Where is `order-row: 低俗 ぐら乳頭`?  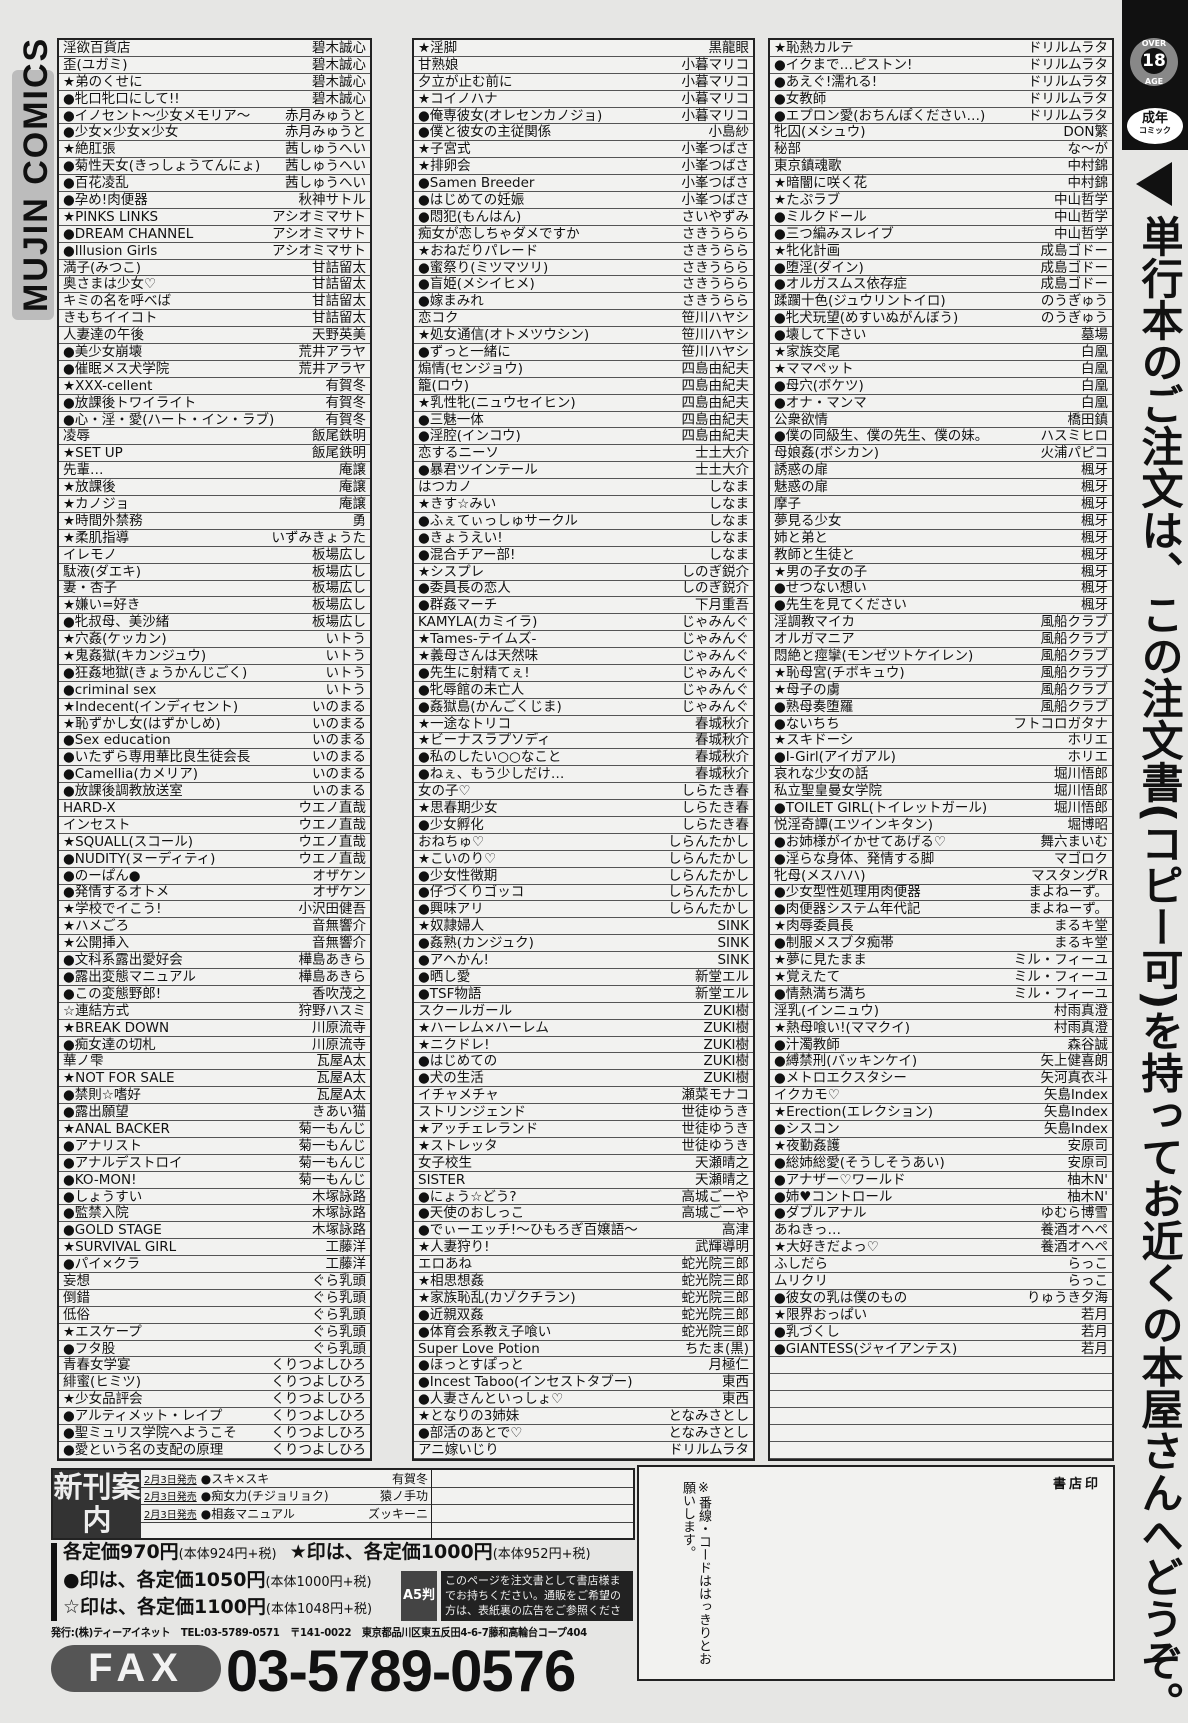
order-row: 低俗 ぐら乳頭 is located at coordinates (214, 1315).